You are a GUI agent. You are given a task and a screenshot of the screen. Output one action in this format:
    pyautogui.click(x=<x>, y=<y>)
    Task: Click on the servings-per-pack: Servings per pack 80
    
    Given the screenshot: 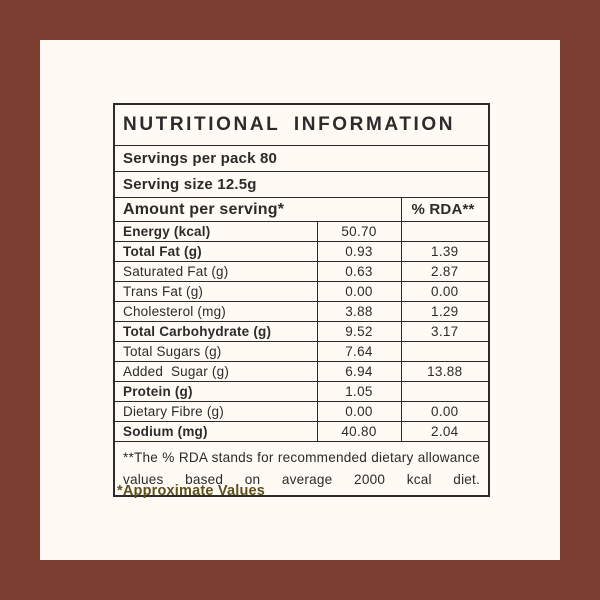 What is the action you would take?
    pyautogui.click(x=301, y=158)
    